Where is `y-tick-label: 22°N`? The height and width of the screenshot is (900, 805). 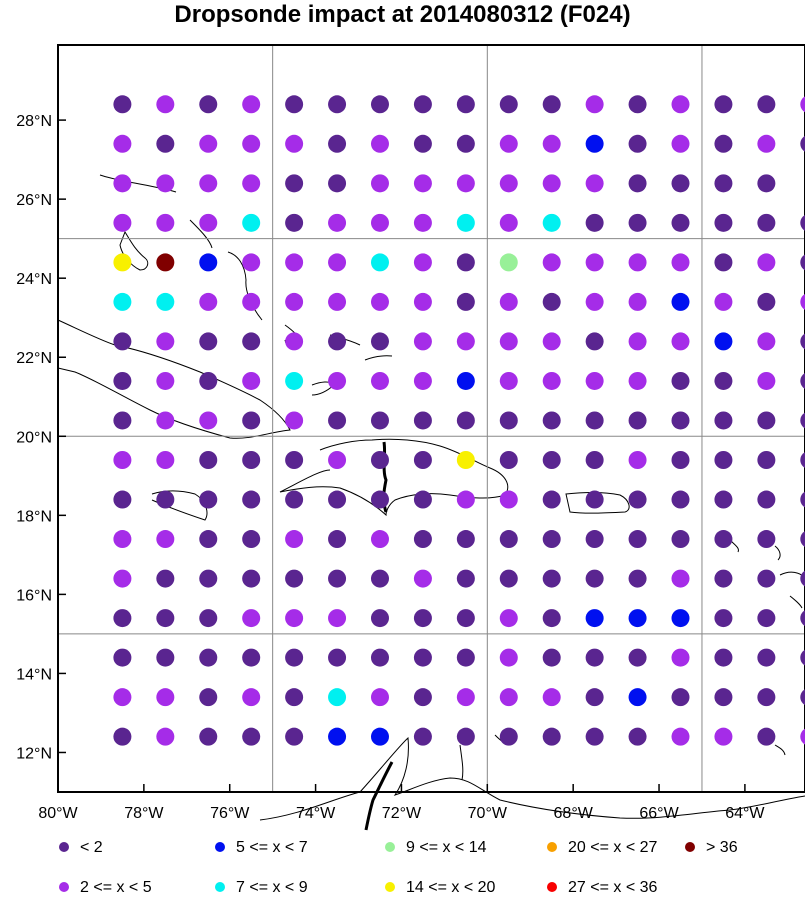
y-tick-label: 22°N is located at coordinates (34, 358).